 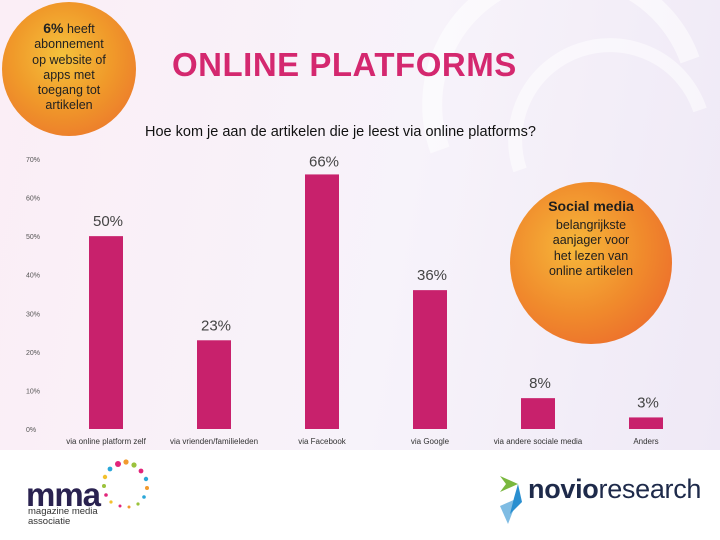 I want to click on novio-logo-text: novioresearch, so click(x=614, y=489).